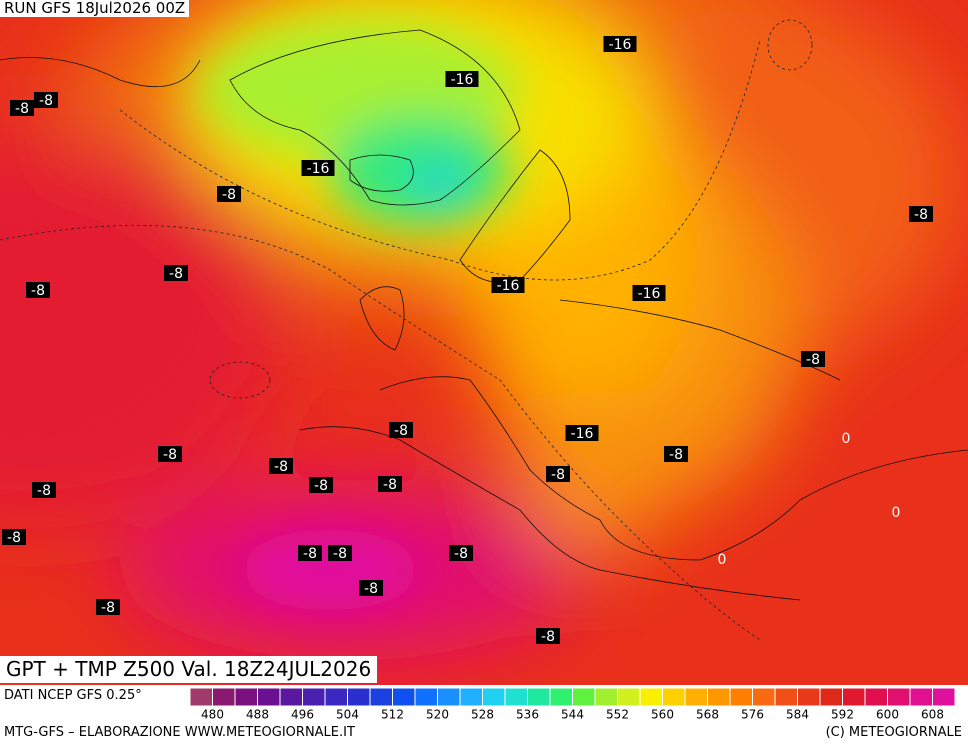  Describe the element at coordinates (212, 715) in the screenshot. I see `colorbar-label: 480` at that location.